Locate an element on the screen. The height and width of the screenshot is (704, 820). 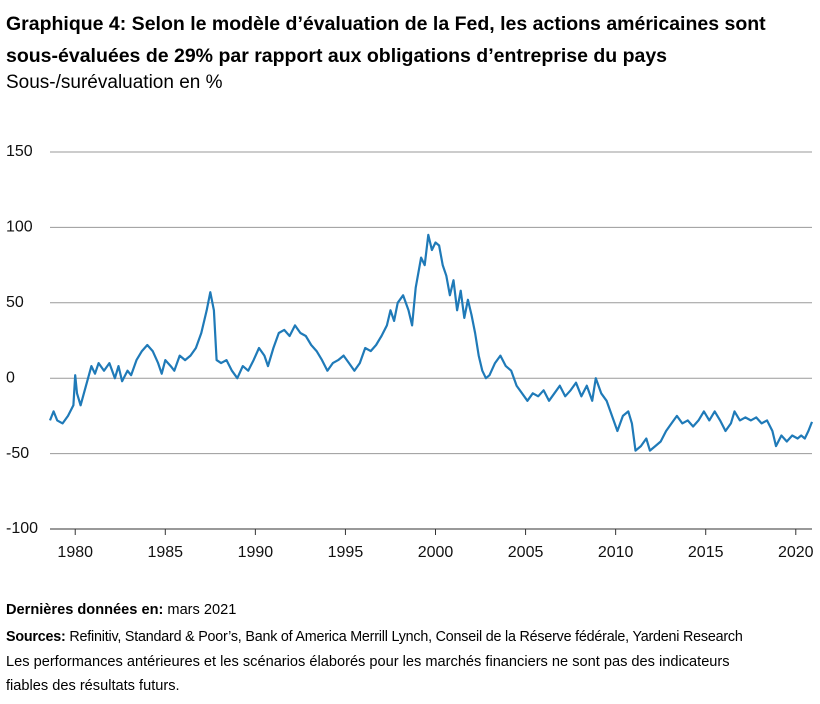
x-tick-label: 2000 is located at coordinates (436, 552).